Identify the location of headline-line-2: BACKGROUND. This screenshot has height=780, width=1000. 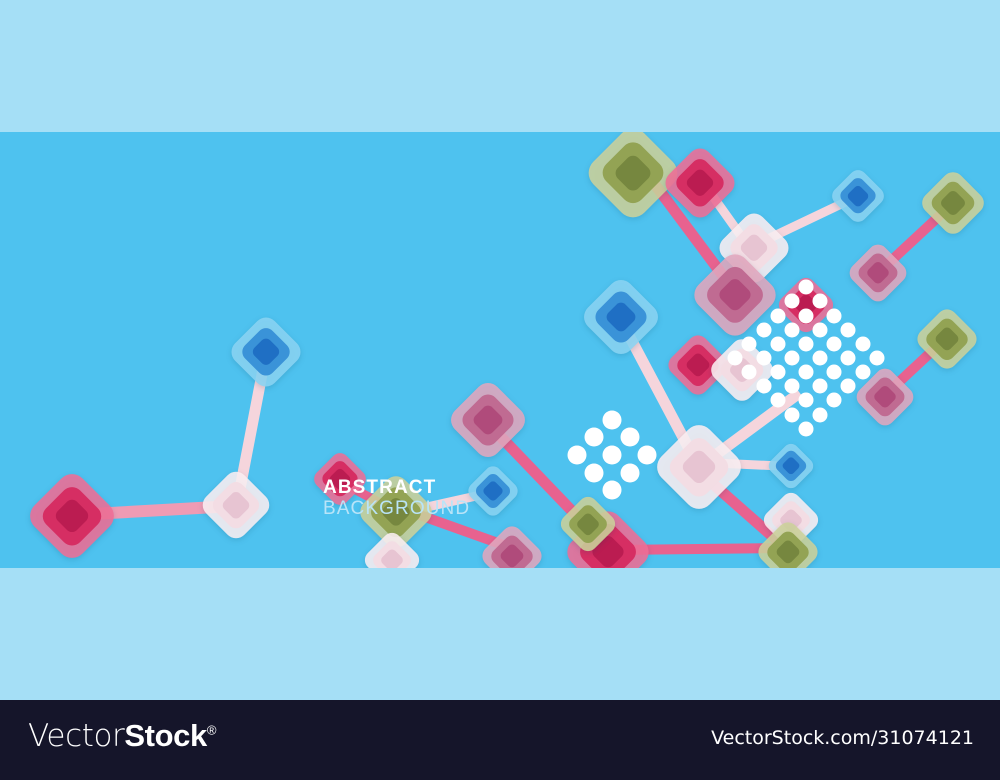
(397, 508).